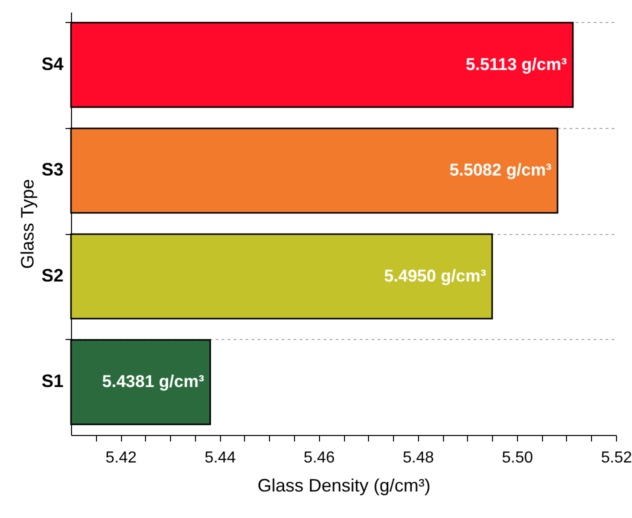 The height and width of the screenshot is (518, 632). I want to click on data-label: 5.4950 g/cm³, so click(435, 276).